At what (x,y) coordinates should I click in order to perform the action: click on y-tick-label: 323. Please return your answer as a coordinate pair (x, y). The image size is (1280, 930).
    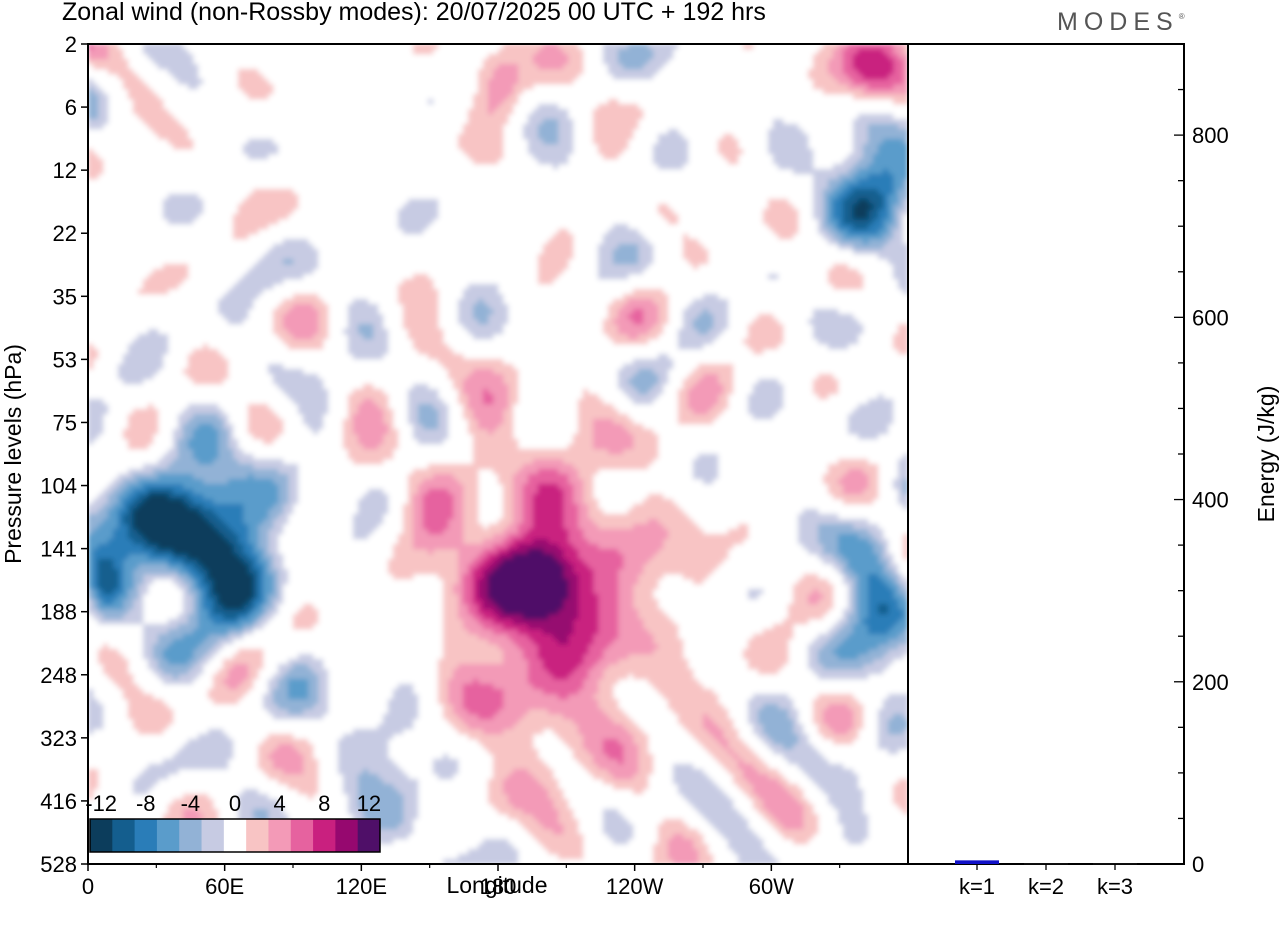
    Looking at the image, I should click on (58, 738).